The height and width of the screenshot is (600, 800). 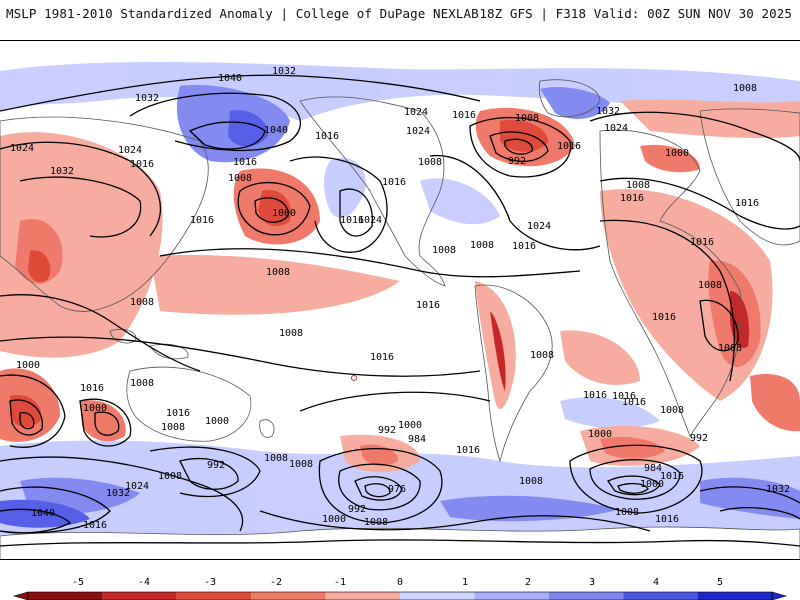 I want to click on colorbar-tick-label: 3, so click(x=592, y=582).